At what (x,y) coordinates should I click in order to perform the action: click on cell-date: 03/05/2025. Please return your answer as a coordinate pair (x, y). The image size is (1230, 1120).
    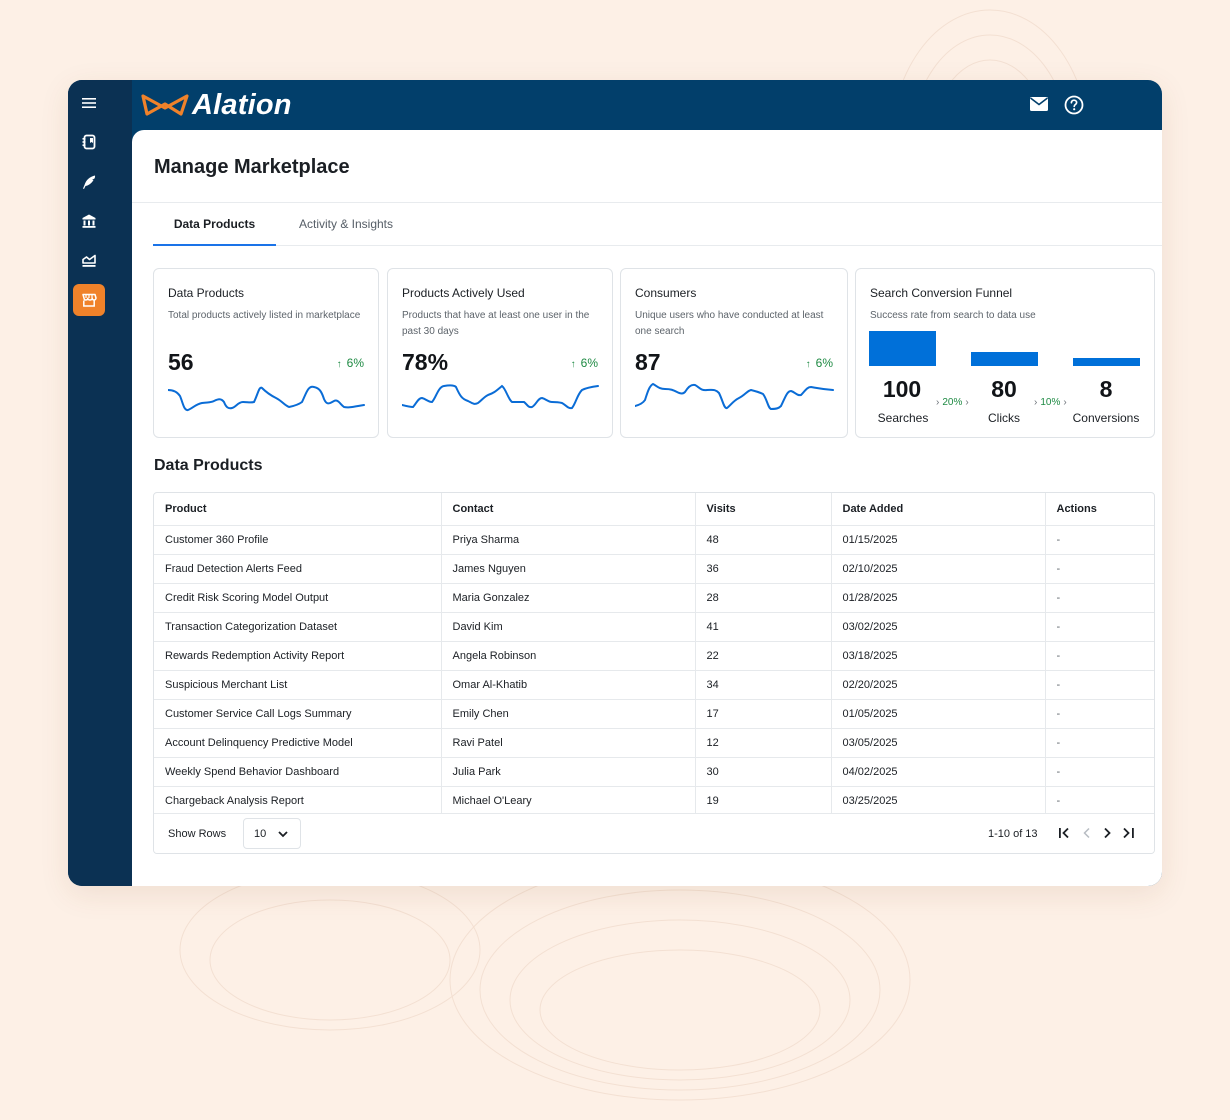
    Looking at the image, I should click on (938, 743).